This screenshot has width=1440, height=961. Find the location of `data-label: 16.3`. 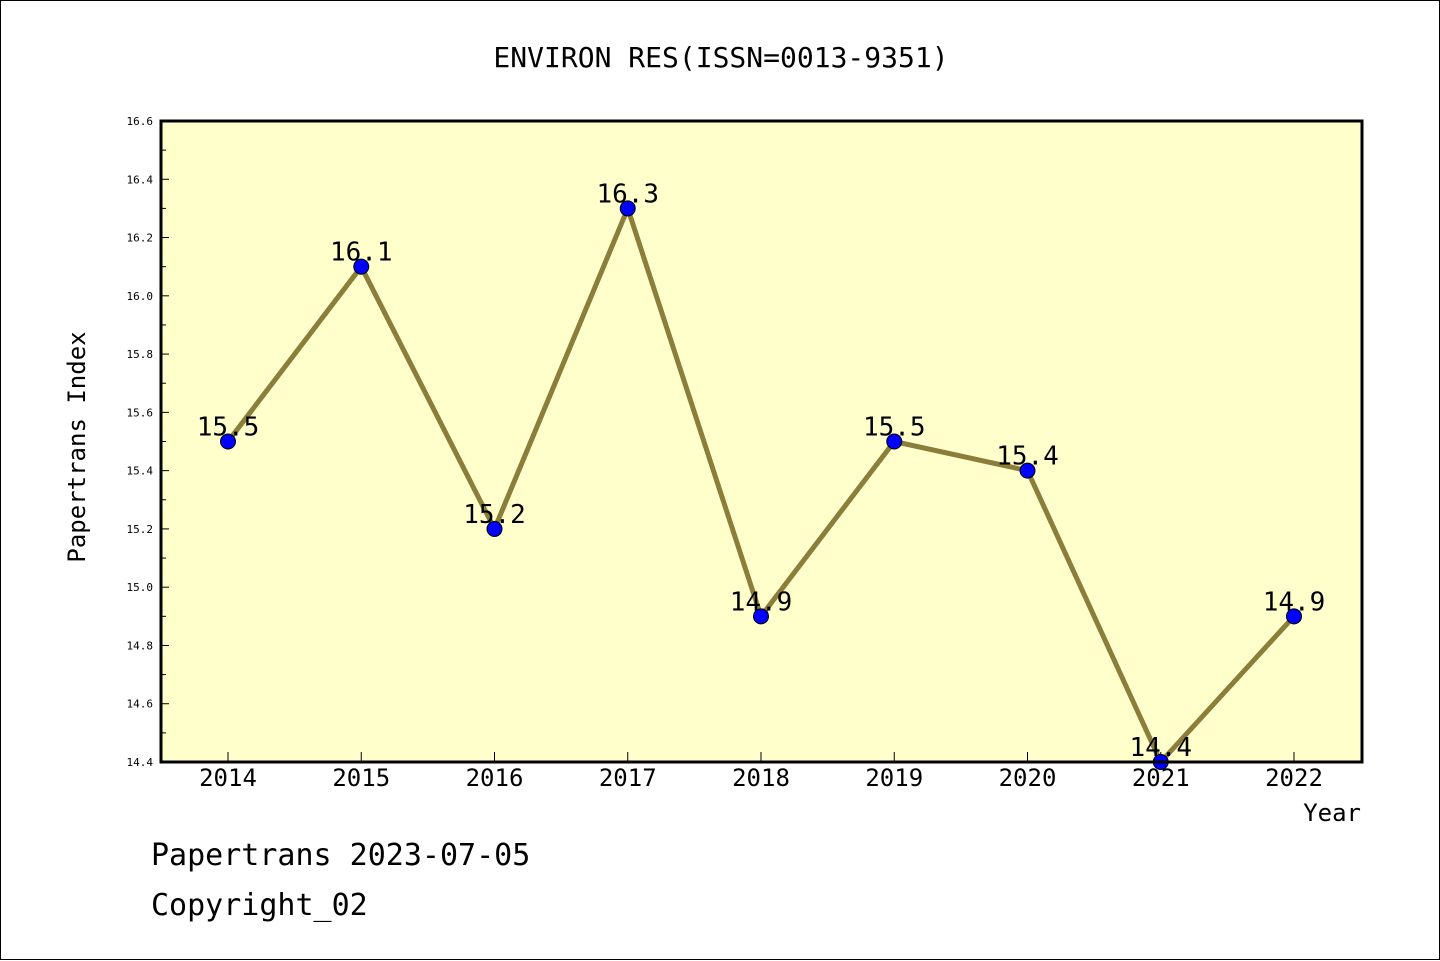

data-label: 16.3 is located at coordinates (627, 194).